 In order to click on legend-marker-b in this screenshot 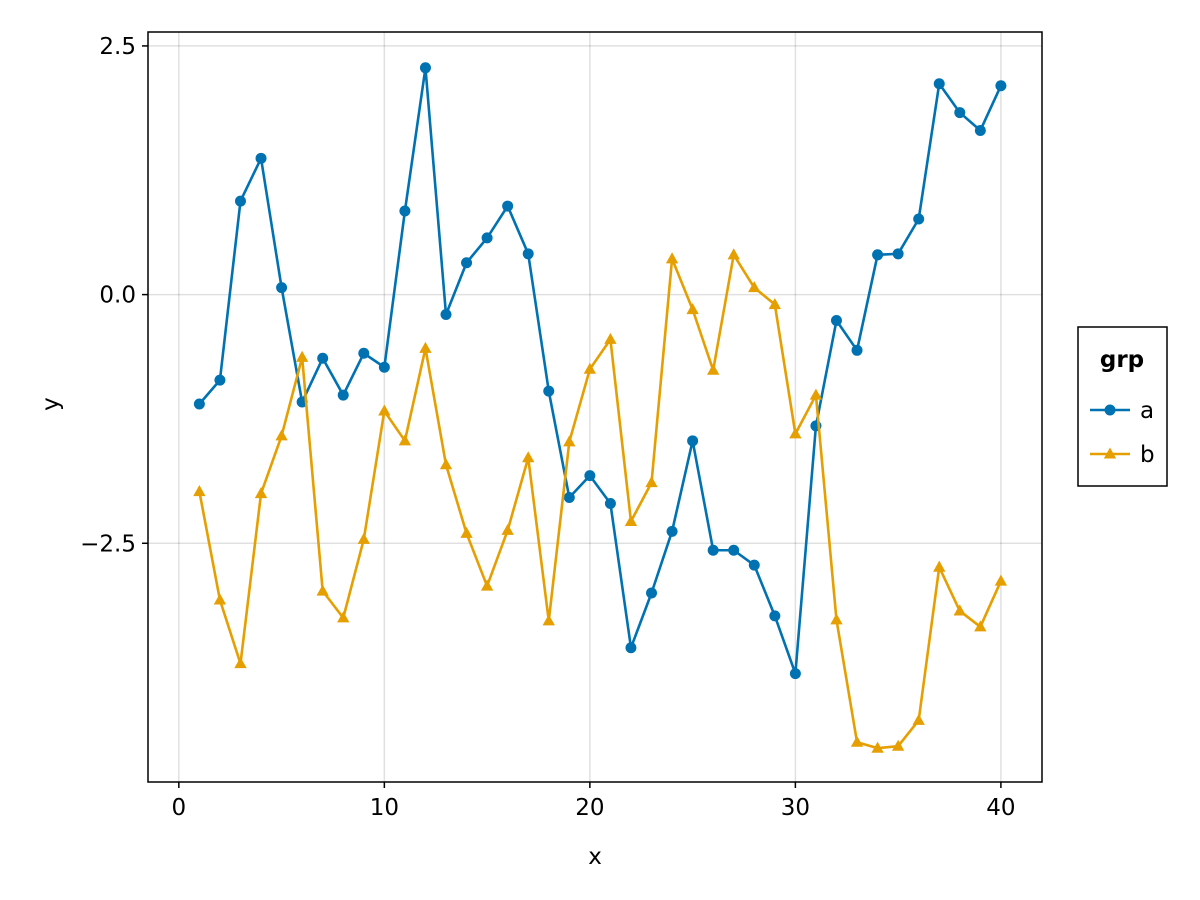, I will do `click(1110, 453)`.